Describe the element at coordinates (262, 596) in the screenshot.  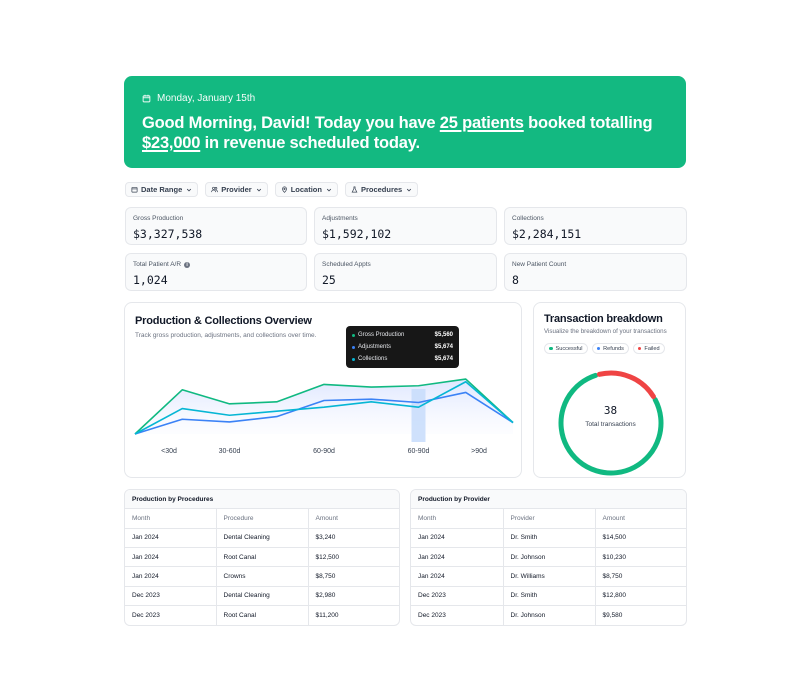
I see `table-row: Dec 2023 Dental Cleaning $2,980` at that location.